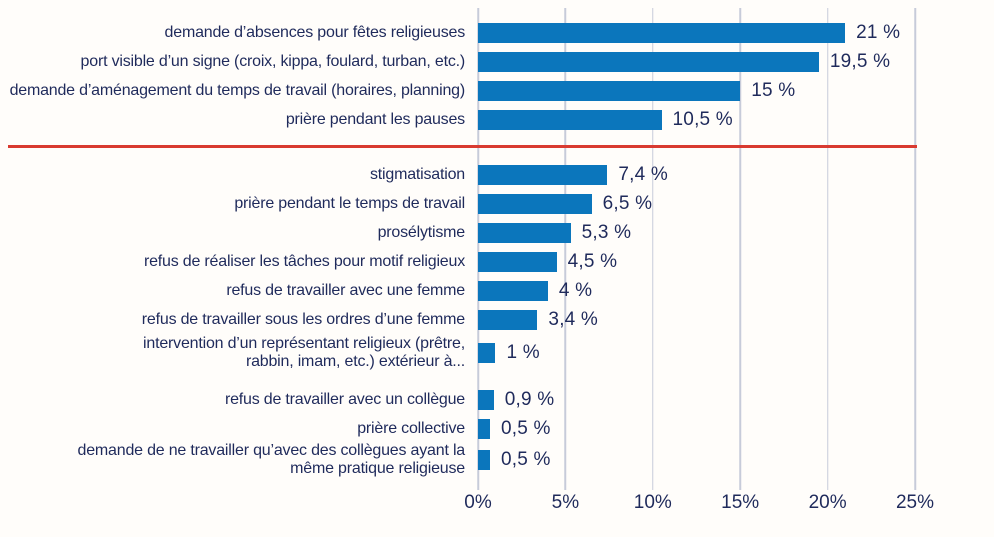 The image size is (994, 537). I want to click on bar-row: refus de travailler avec une femme 4 %, so click(497, 291).